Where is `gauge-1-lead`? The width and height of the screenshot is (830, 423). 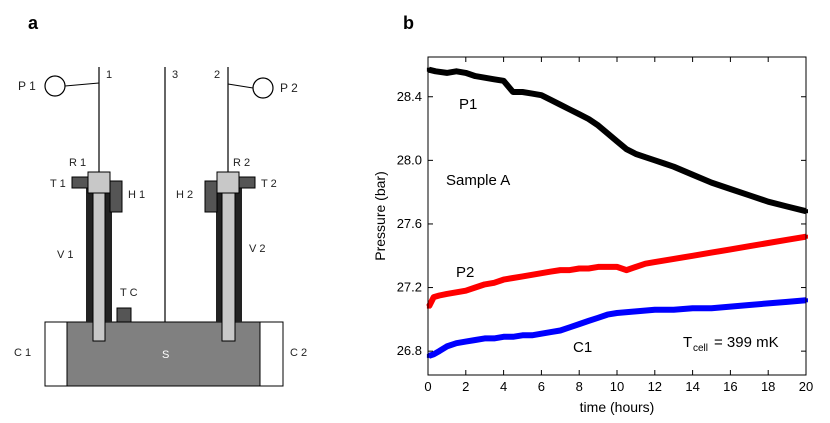 gauge-1-lead is located at coordinates (82, 84).